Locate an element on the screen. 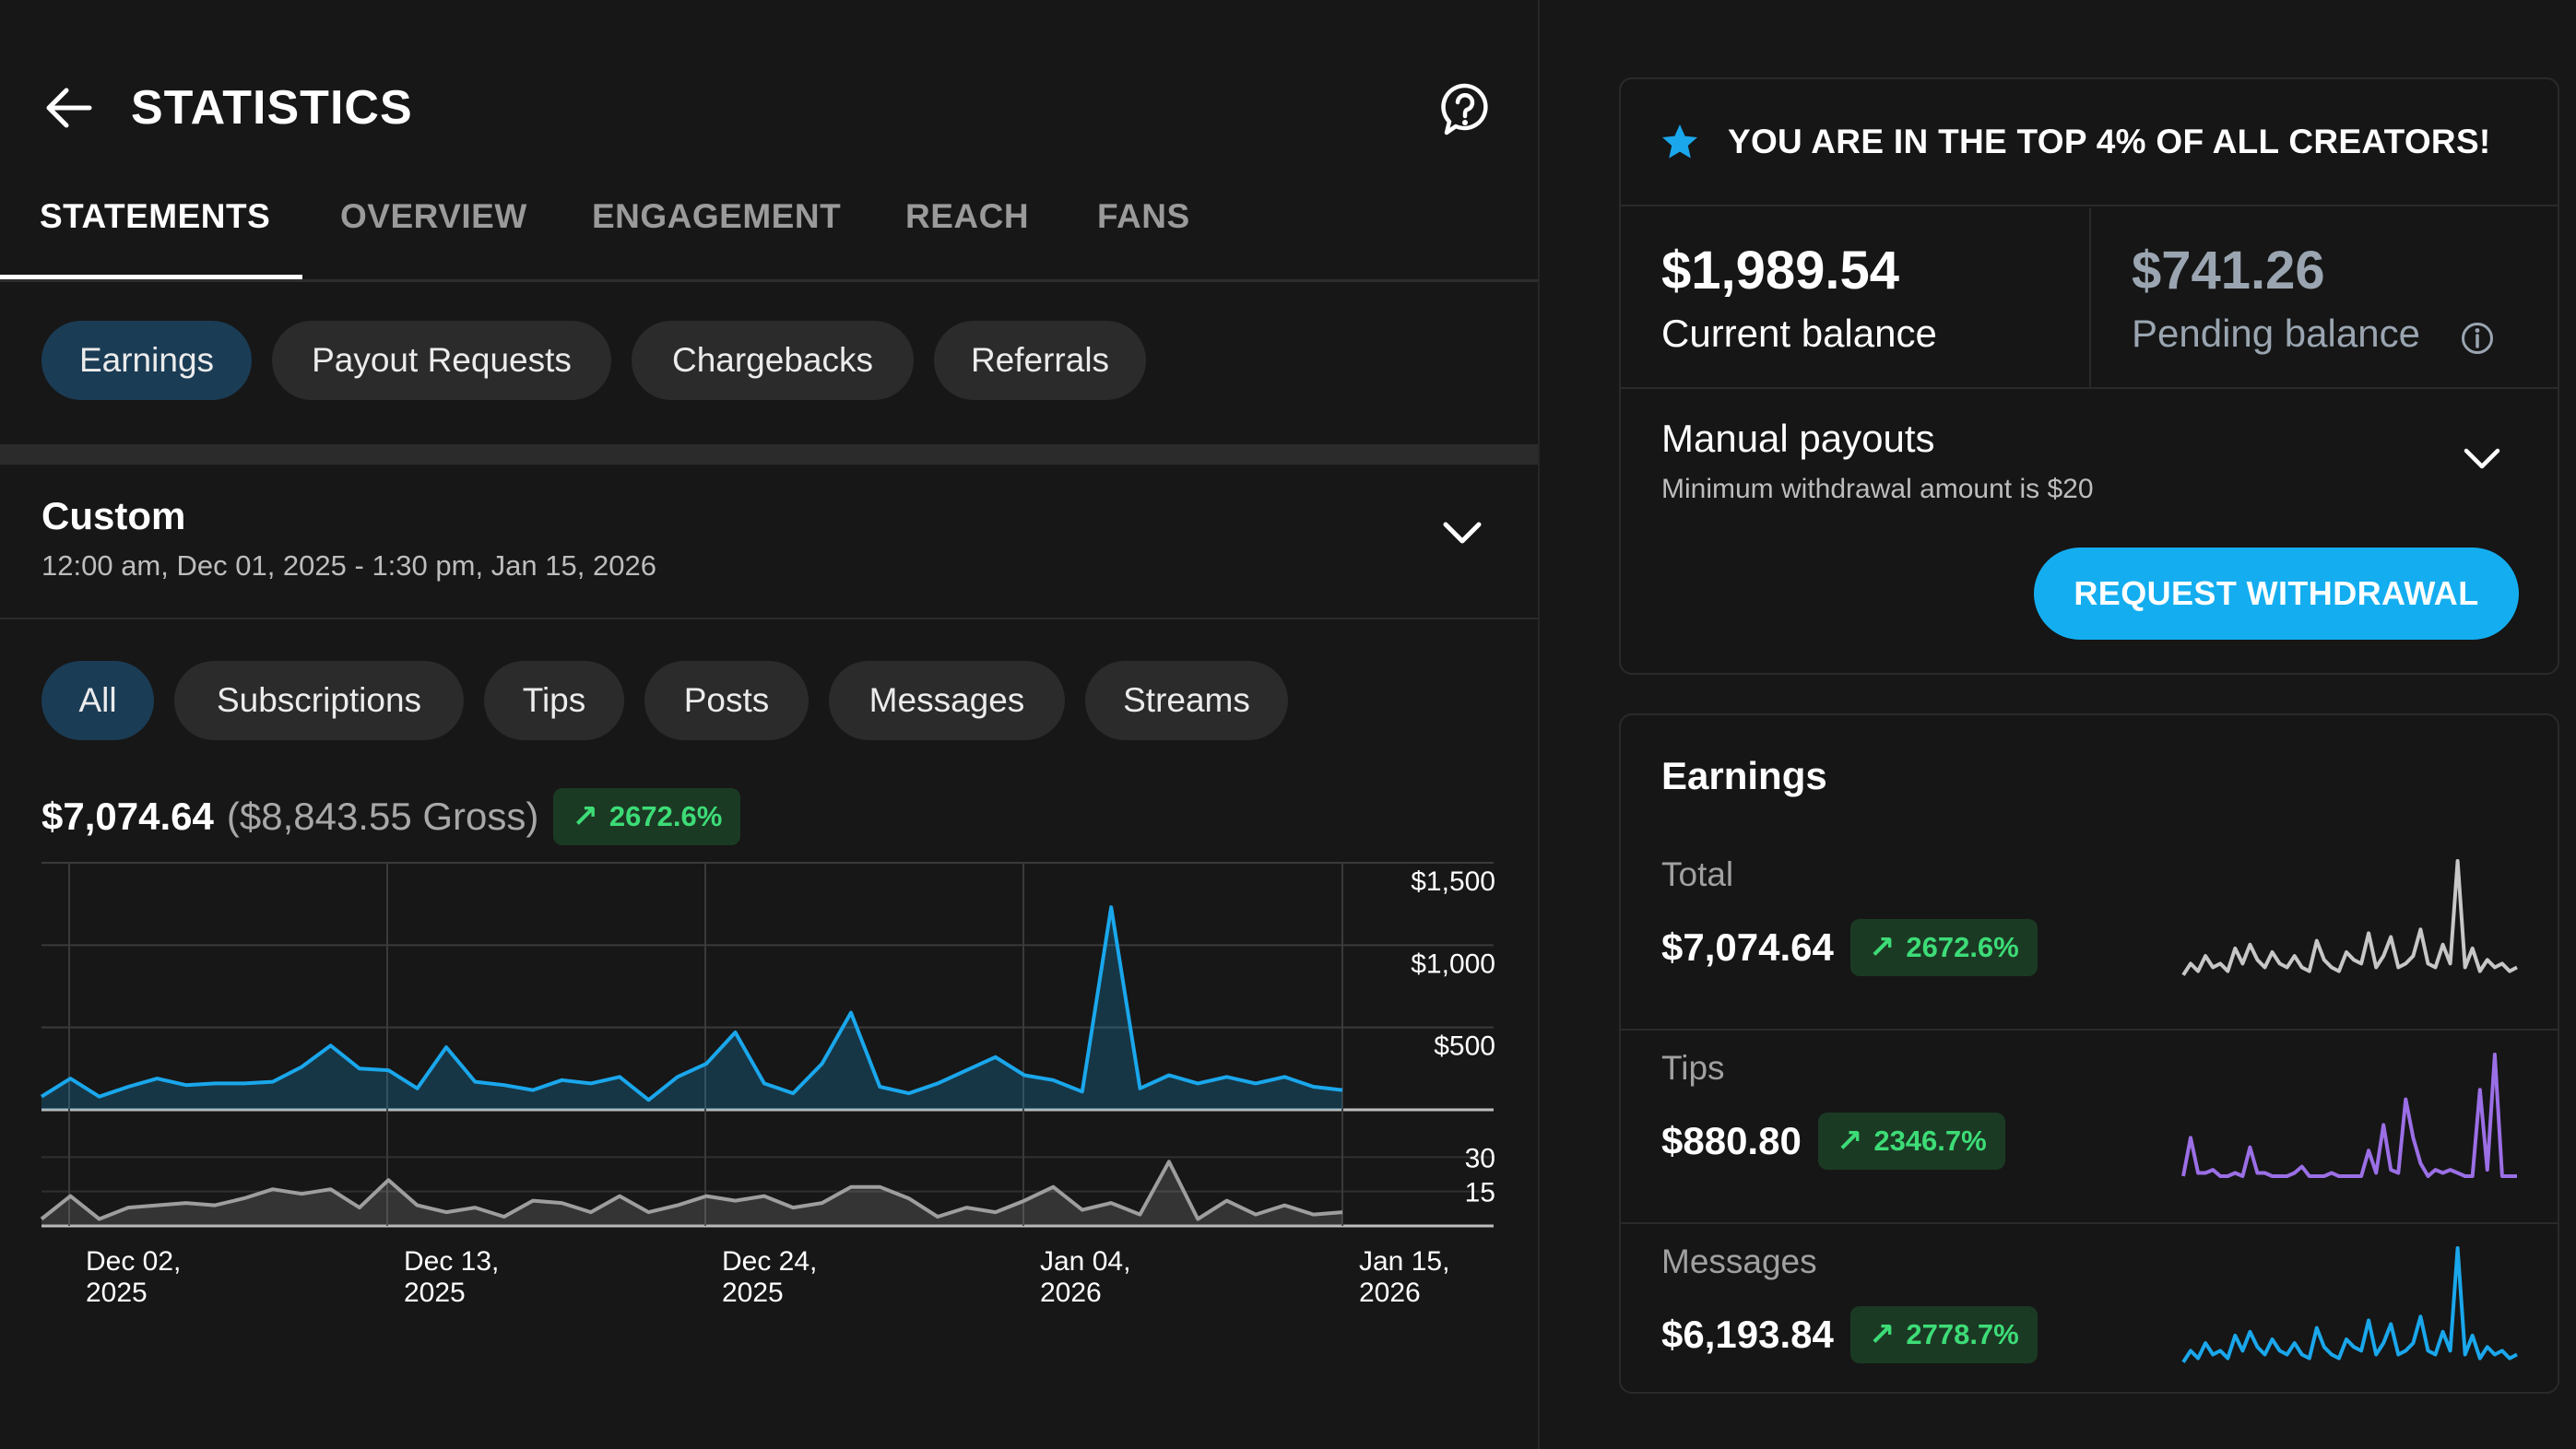  earnings-row-value: $6,193.84 ↗ 2778.7% is located at coordinates (1849, 1334).